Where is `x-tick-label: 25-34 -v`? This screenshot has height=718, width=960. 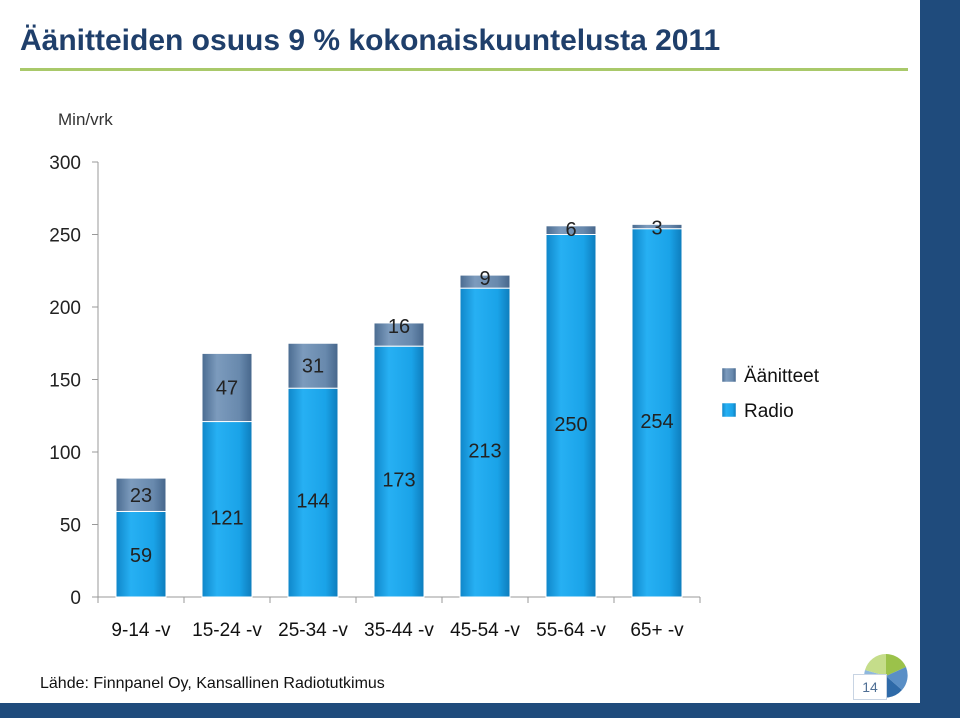 x-tick-label: 25-34 -v is located at coordinates (313, 630).